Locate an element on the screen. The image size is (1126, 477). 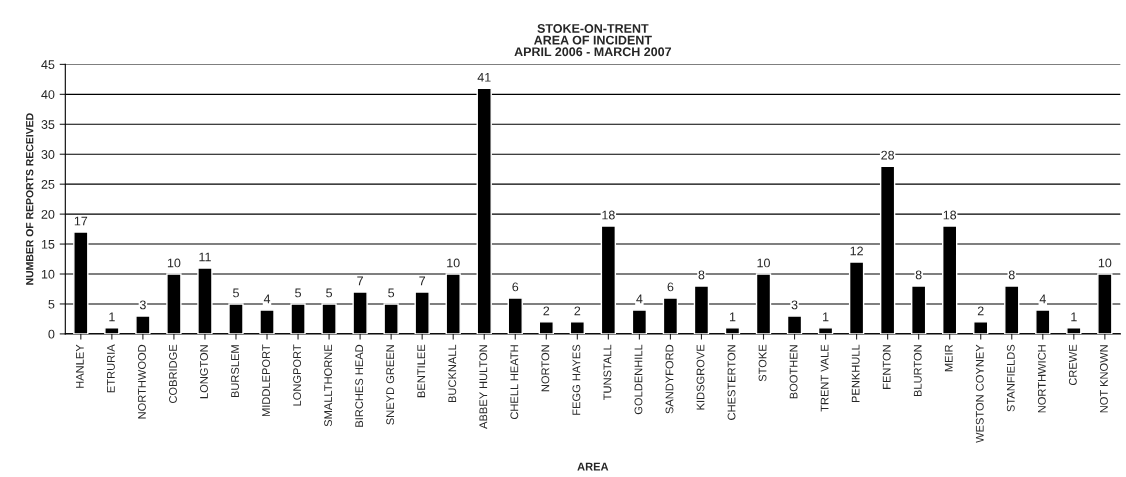
y-axis-title: NUMBER OF REPORTS RECEIVED is located at coordinates (30, 199).